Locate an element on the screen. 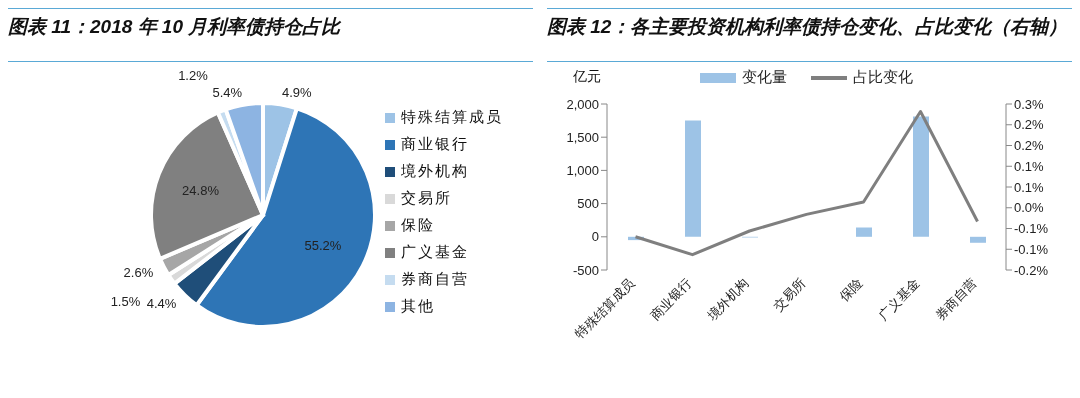 The width and height of the screenshot is (1080, 398). legend-label: 特殊结算成员 is located at coordinates (452, 117).